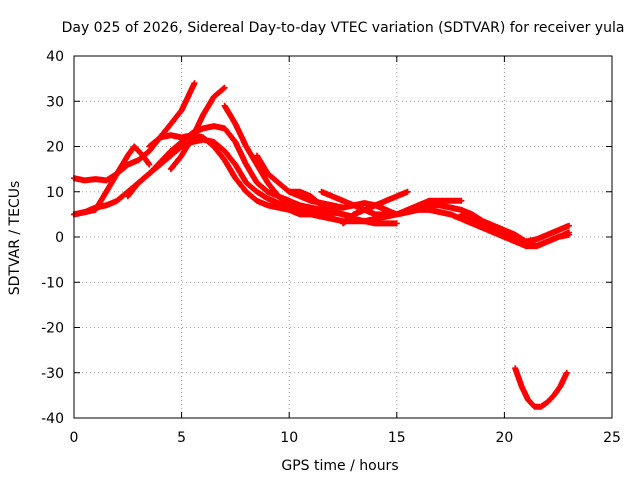 This screenshot has width=640, height=480. What do you see at coordinates (181, 438) in the screenshot?
I see `x-tick-label: 5` at bounding box center [181, 438].